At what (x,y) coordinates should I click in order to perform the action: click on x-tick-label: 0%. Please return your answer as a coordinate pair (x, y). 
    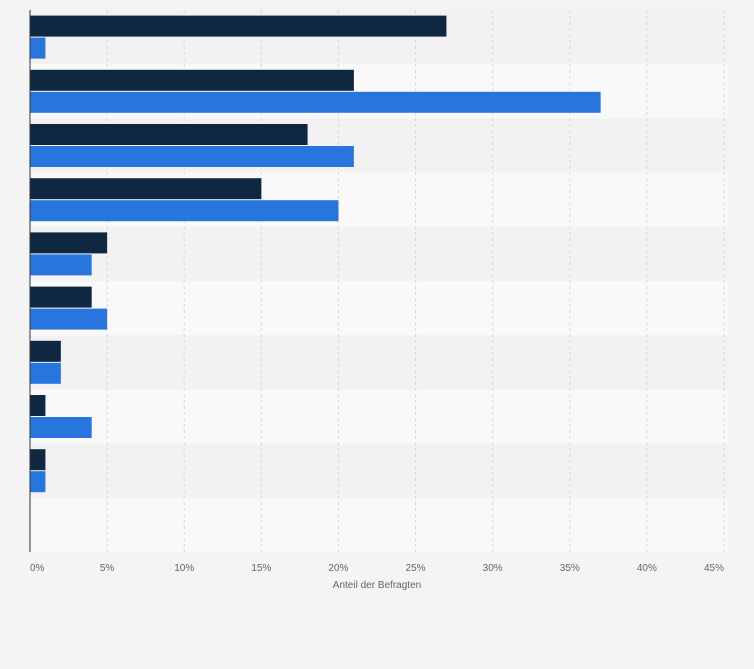
    Looking at the image, I should click on (37, 568).